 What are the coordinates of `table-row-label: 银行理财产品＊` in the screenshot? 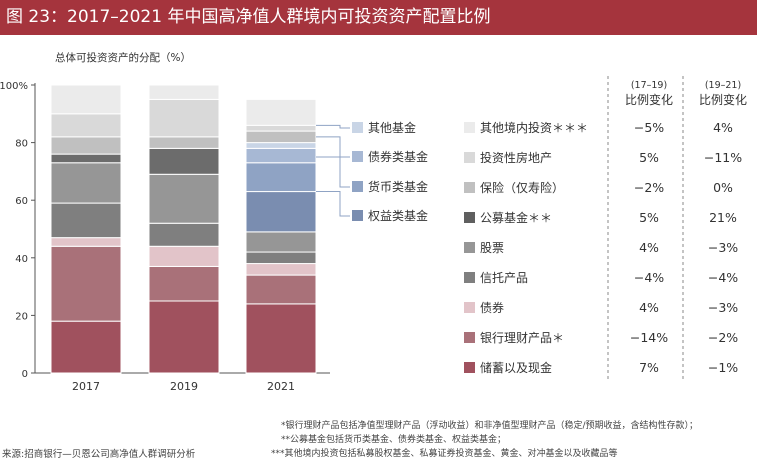 It's located at (522, 338).